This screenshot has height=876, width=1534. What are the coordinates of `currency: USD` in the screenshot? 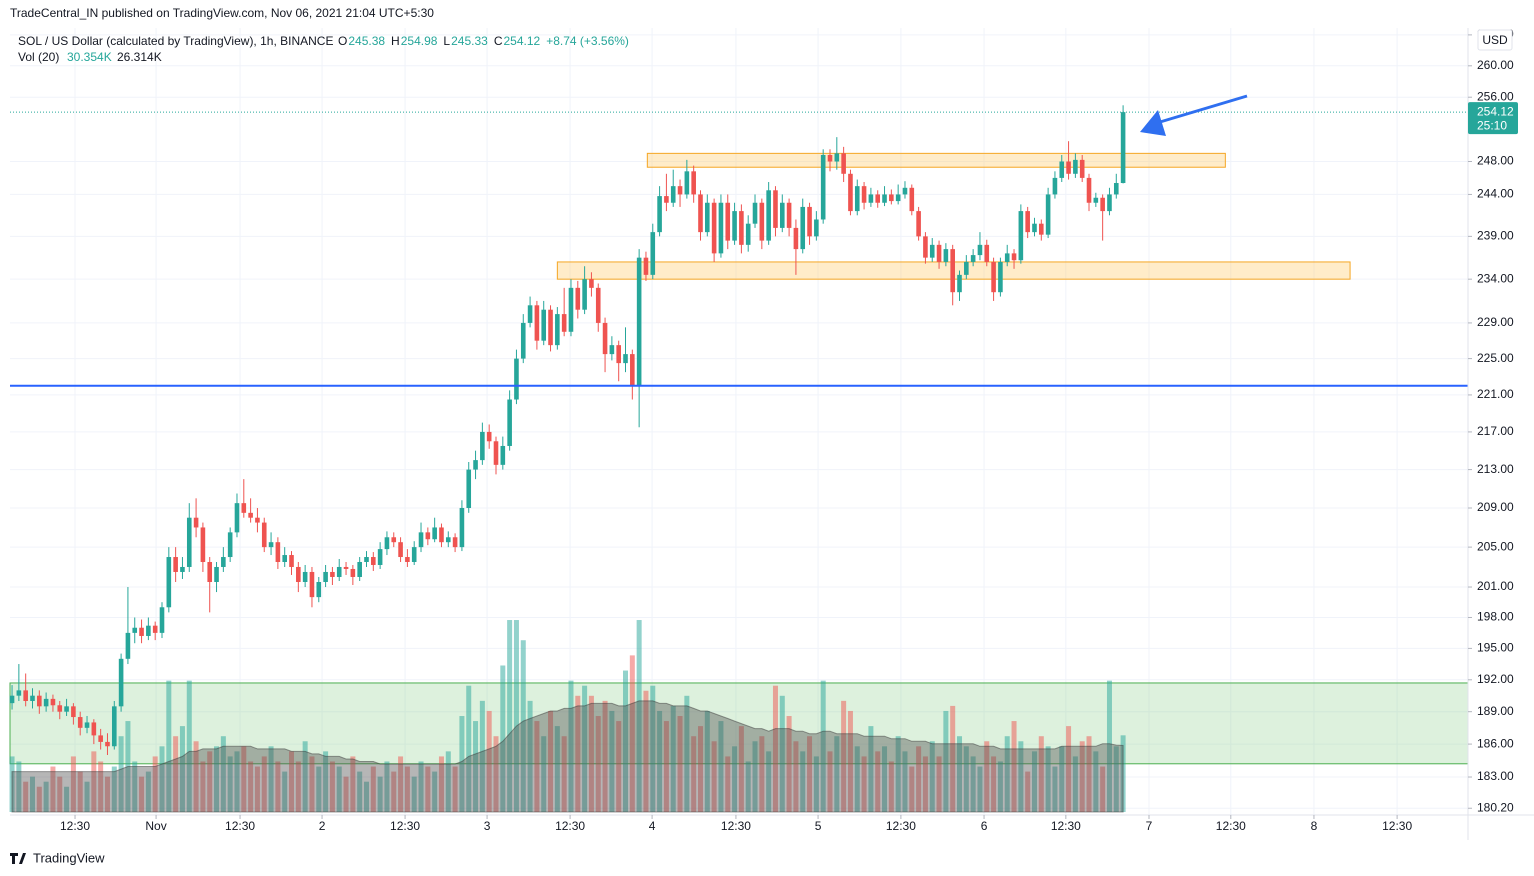 It's located at (1495, 40).